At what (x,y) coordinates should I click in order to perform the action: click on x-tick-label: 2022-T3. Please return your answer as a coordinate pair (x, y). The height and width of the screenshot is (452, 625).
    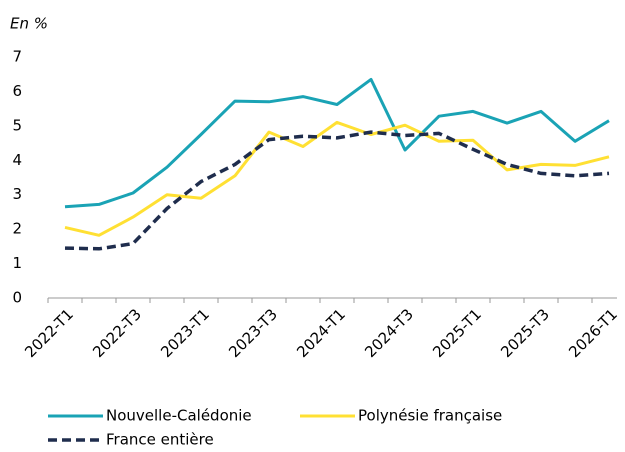
    Looking at the image, I should click on (117, 333).